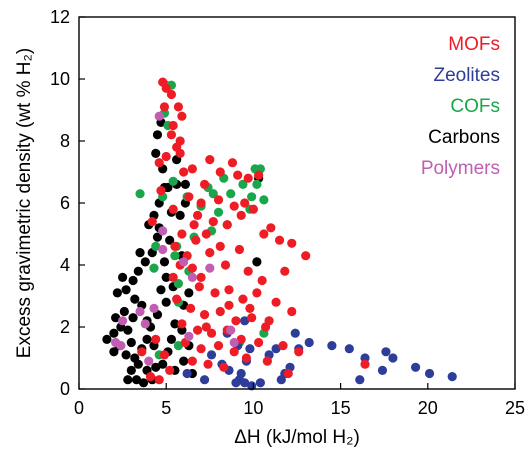 This screenshot has height=449, width=531. What do you see at coordinates (65, 203) in the screenshot?
I see `y-tick-label: 6` at bounding box center [65, 203].